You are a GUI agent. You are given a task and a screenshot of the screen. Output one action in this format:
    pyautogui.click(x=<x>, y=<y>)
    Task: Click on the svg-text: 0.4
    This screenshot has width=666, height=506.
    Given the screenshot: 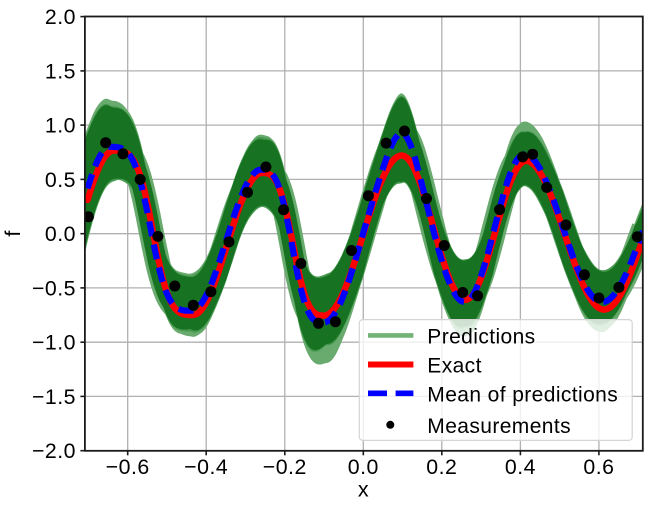 What is the action you would take?
    pyautogui.click(x=520, y=467)
    